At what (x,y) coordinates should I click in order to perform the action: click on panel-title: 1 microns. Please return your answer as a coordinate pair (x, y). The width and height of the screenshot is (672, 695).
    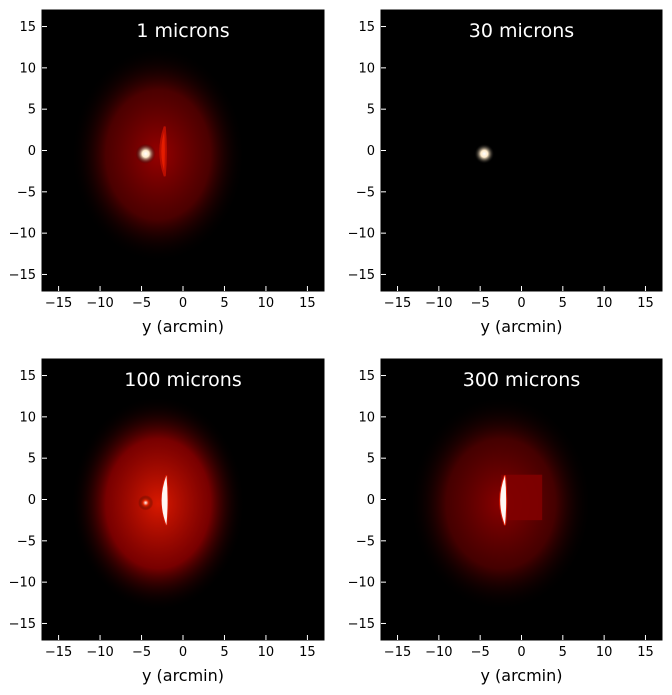
    Looking at the image, I should click on (182, 31).